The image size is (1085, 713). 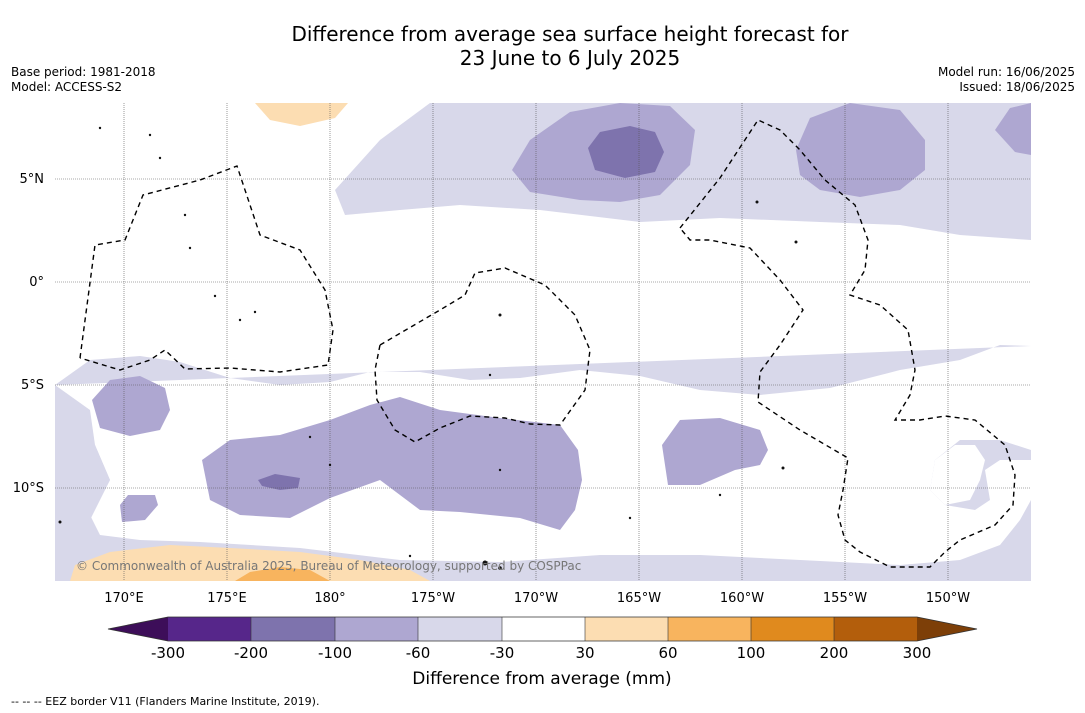 What do you see at coordinates (482, 355) in the screenshot?
I see `eez-border-central` at bounding box center [482, 355].